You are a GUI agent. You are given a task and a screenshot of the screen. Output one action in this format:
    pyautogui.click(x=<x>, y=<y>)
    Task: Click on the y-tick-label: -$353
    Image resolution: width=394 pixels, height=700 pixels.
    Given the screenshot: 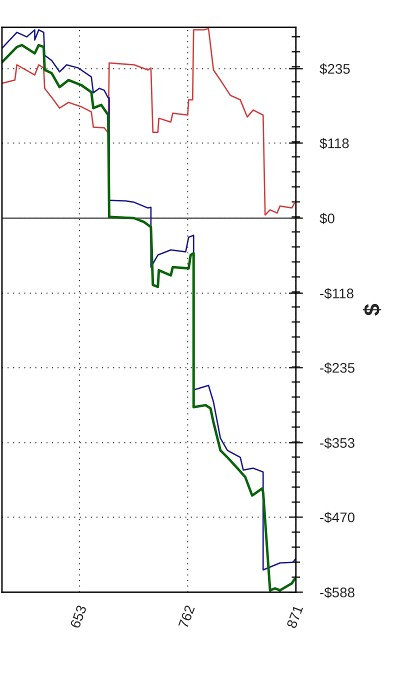 What is the action you would take?
    pyautogui.click(x=337, y=443)
    